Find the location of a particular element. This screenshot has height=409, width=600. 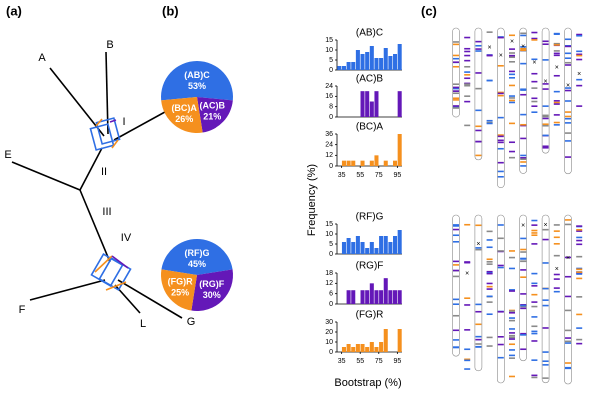

leaf-label: B is located at coordinates (109, 45).